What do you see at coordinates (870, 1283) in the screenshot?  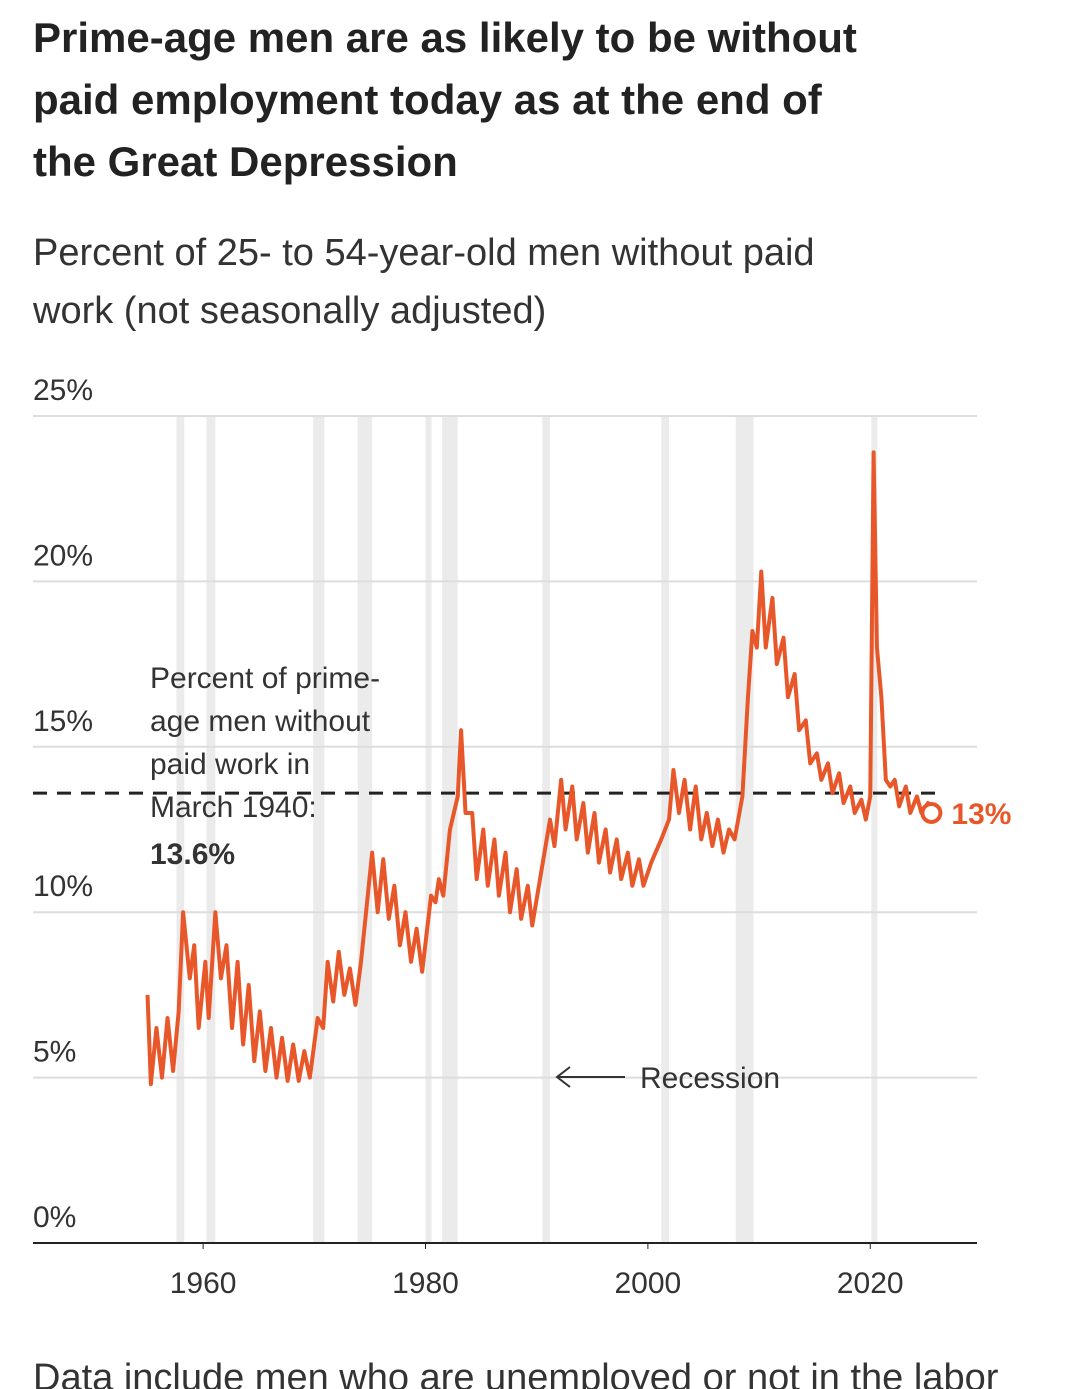 I see `x-tick-label: 2020` at bounding box center [870, 1283].